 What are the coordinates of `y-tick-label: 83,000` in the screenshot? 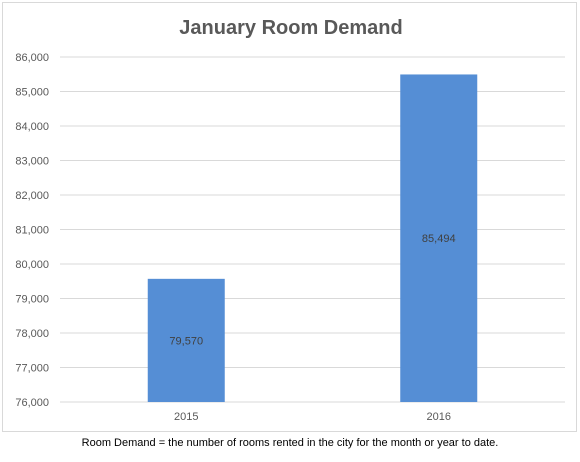 It's located at (32, 162).